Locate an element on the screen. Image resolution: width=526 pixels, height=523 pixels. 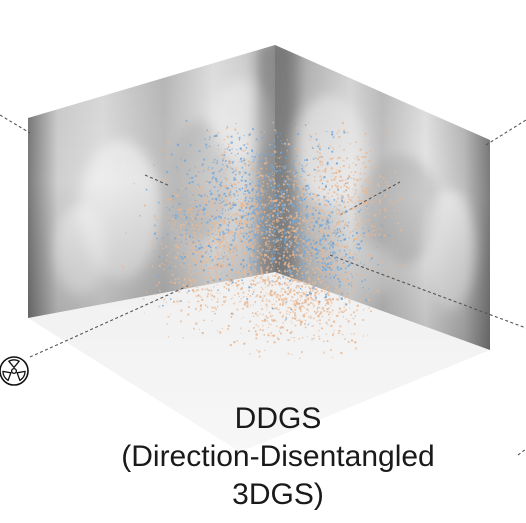
ray-upper-left is located at coordinates (15, 124).